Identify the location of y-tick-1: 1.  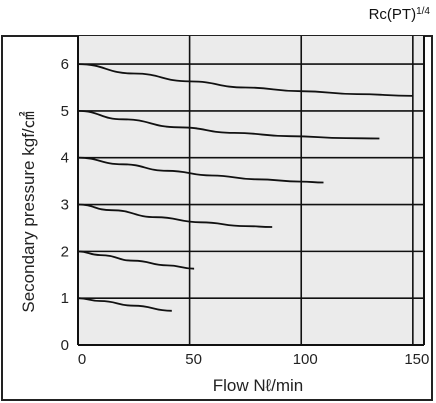
(65, 298).